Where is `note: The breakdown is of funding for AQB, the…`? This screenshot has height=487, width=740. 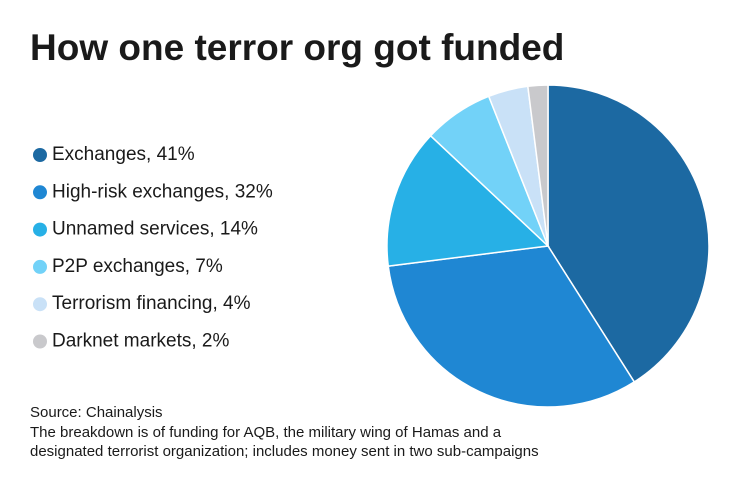
note: The breakdown is of funding for AQB, the… is located at coordinates (266, 432).